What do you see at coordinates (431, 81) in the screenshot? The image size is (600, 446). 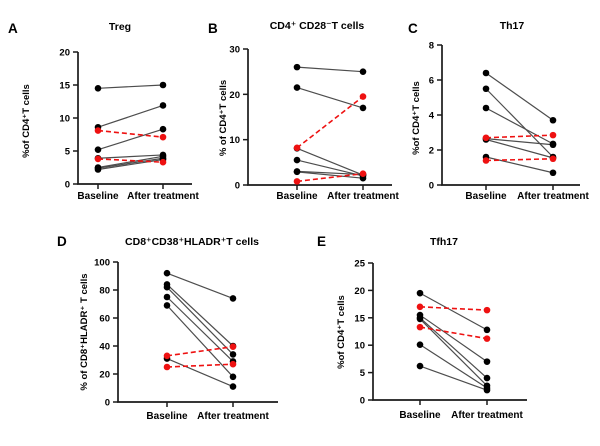 I see `y-tick-label: 6` at bounding box center [431, 81].